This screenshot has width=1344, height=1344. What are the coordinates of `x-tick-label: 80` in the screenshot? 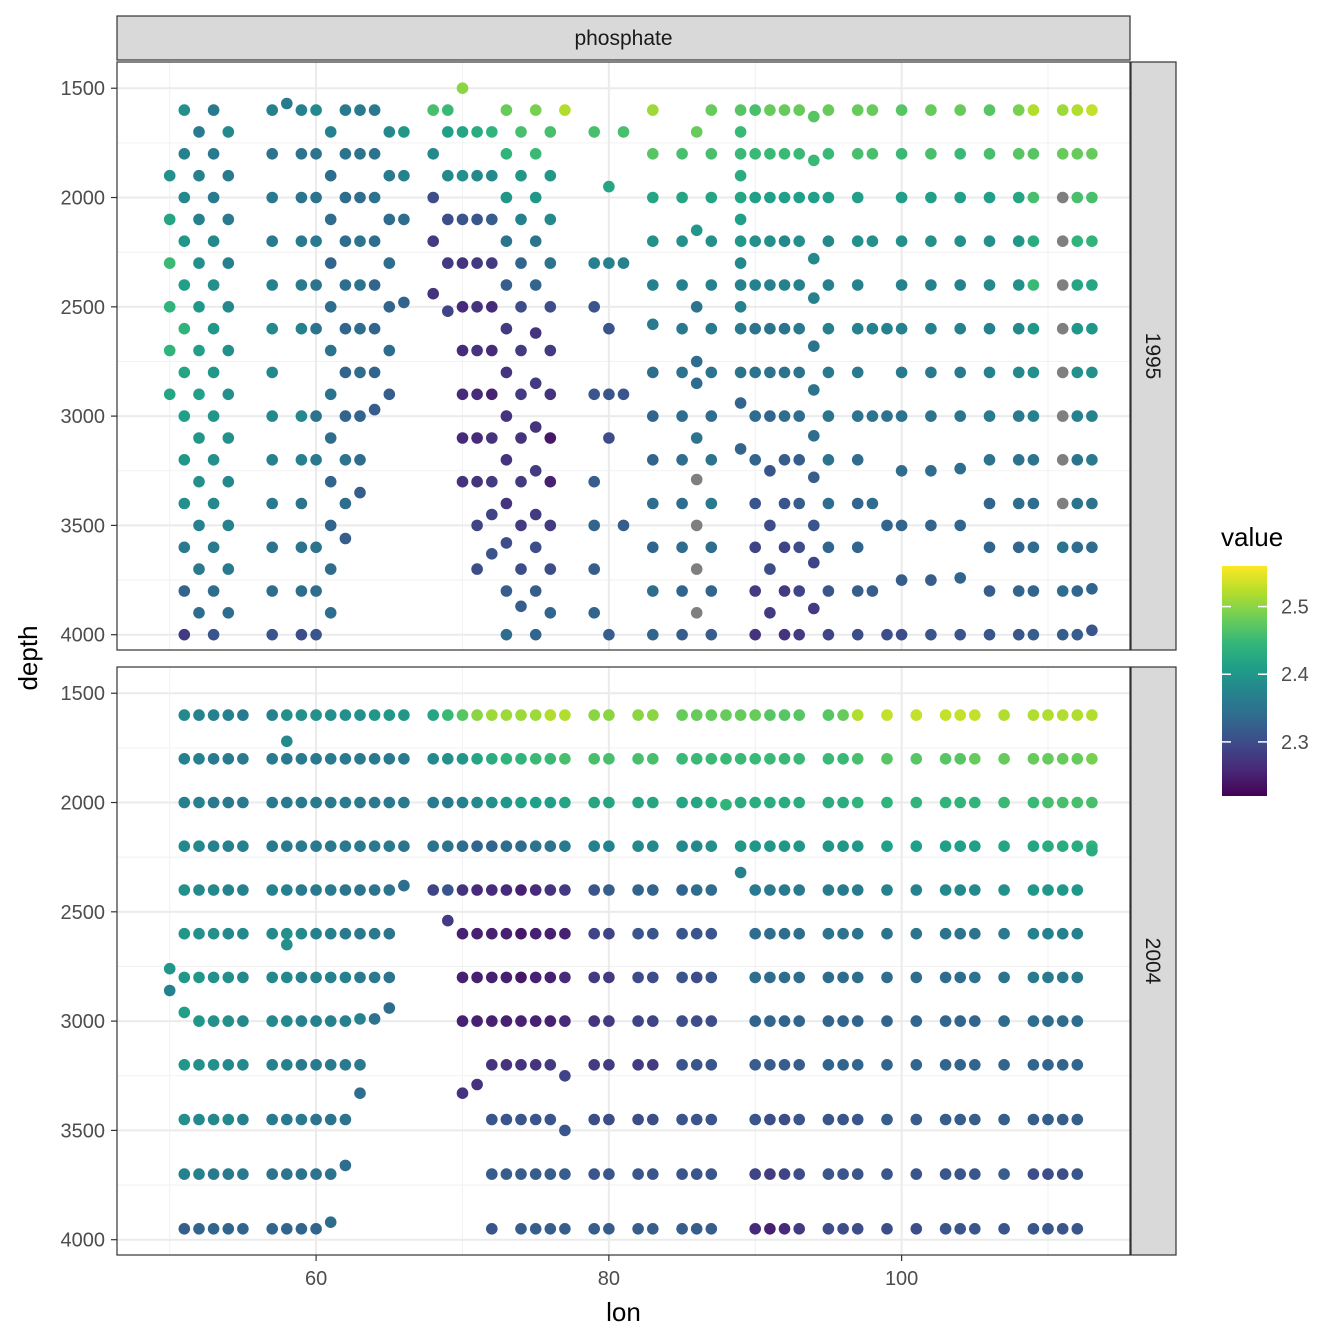 It's located at (609, 1279).